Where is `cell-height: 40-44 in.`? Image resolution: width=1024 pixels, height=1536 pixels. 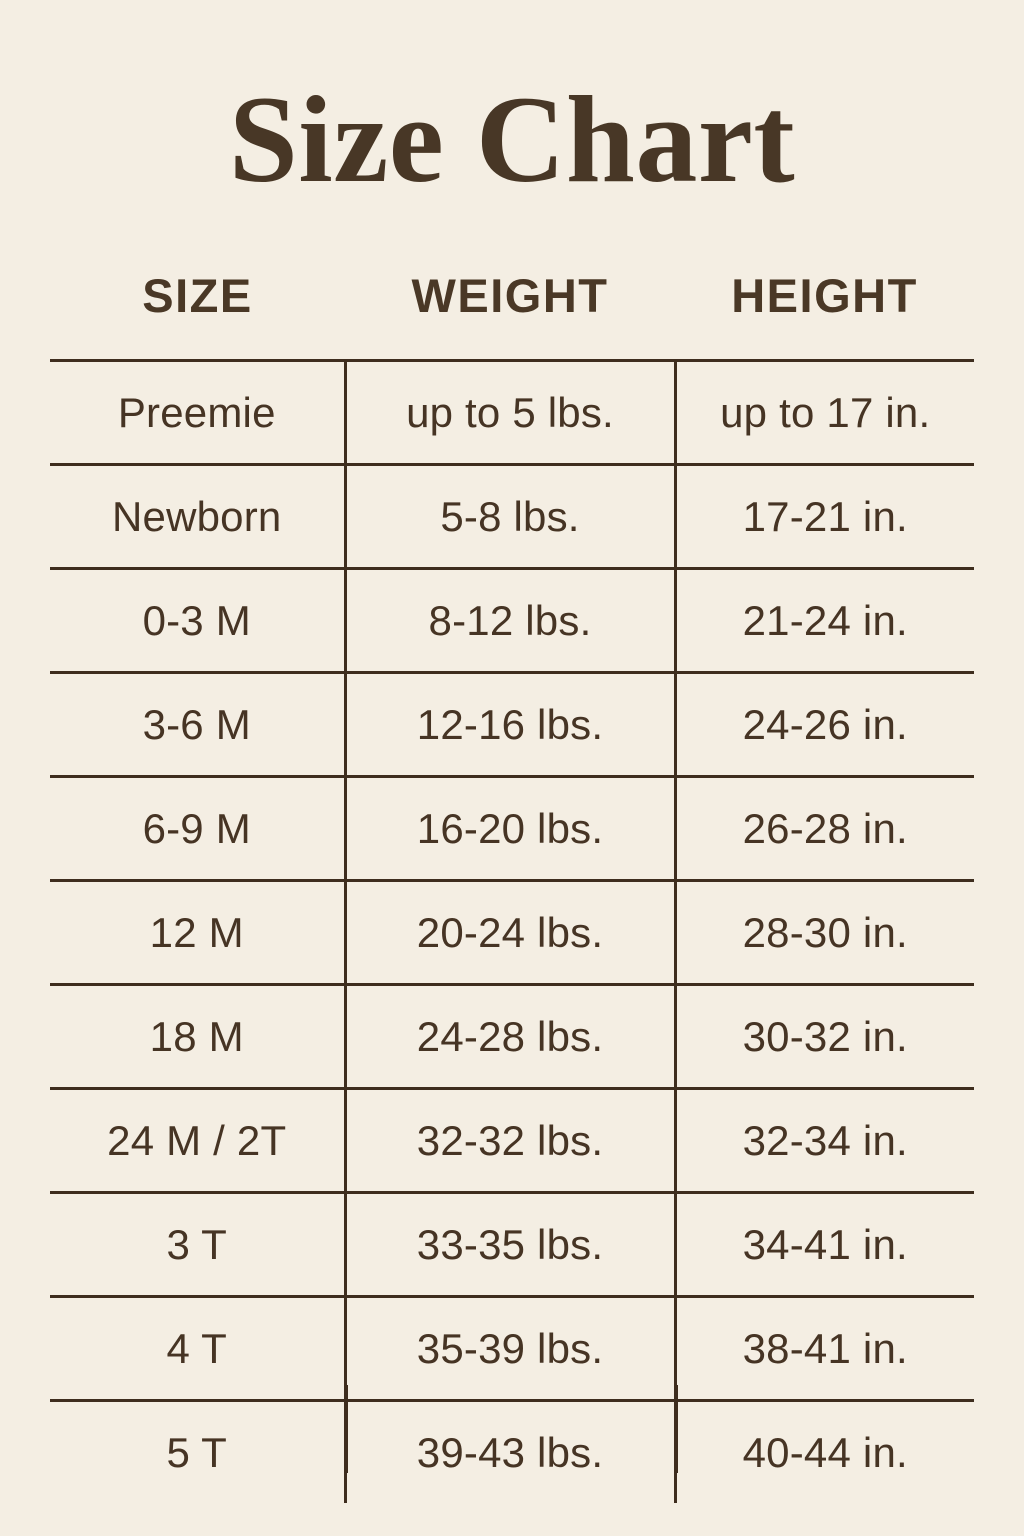
cell-height: 40-44 in. is located at coordinates (823, 1451).